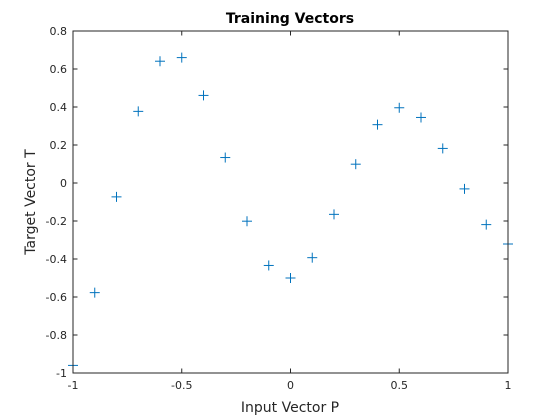  Describe the element at coordinates (31, 202) in the screenshot. I see `y-axis-label: Target Vector T` at that location.